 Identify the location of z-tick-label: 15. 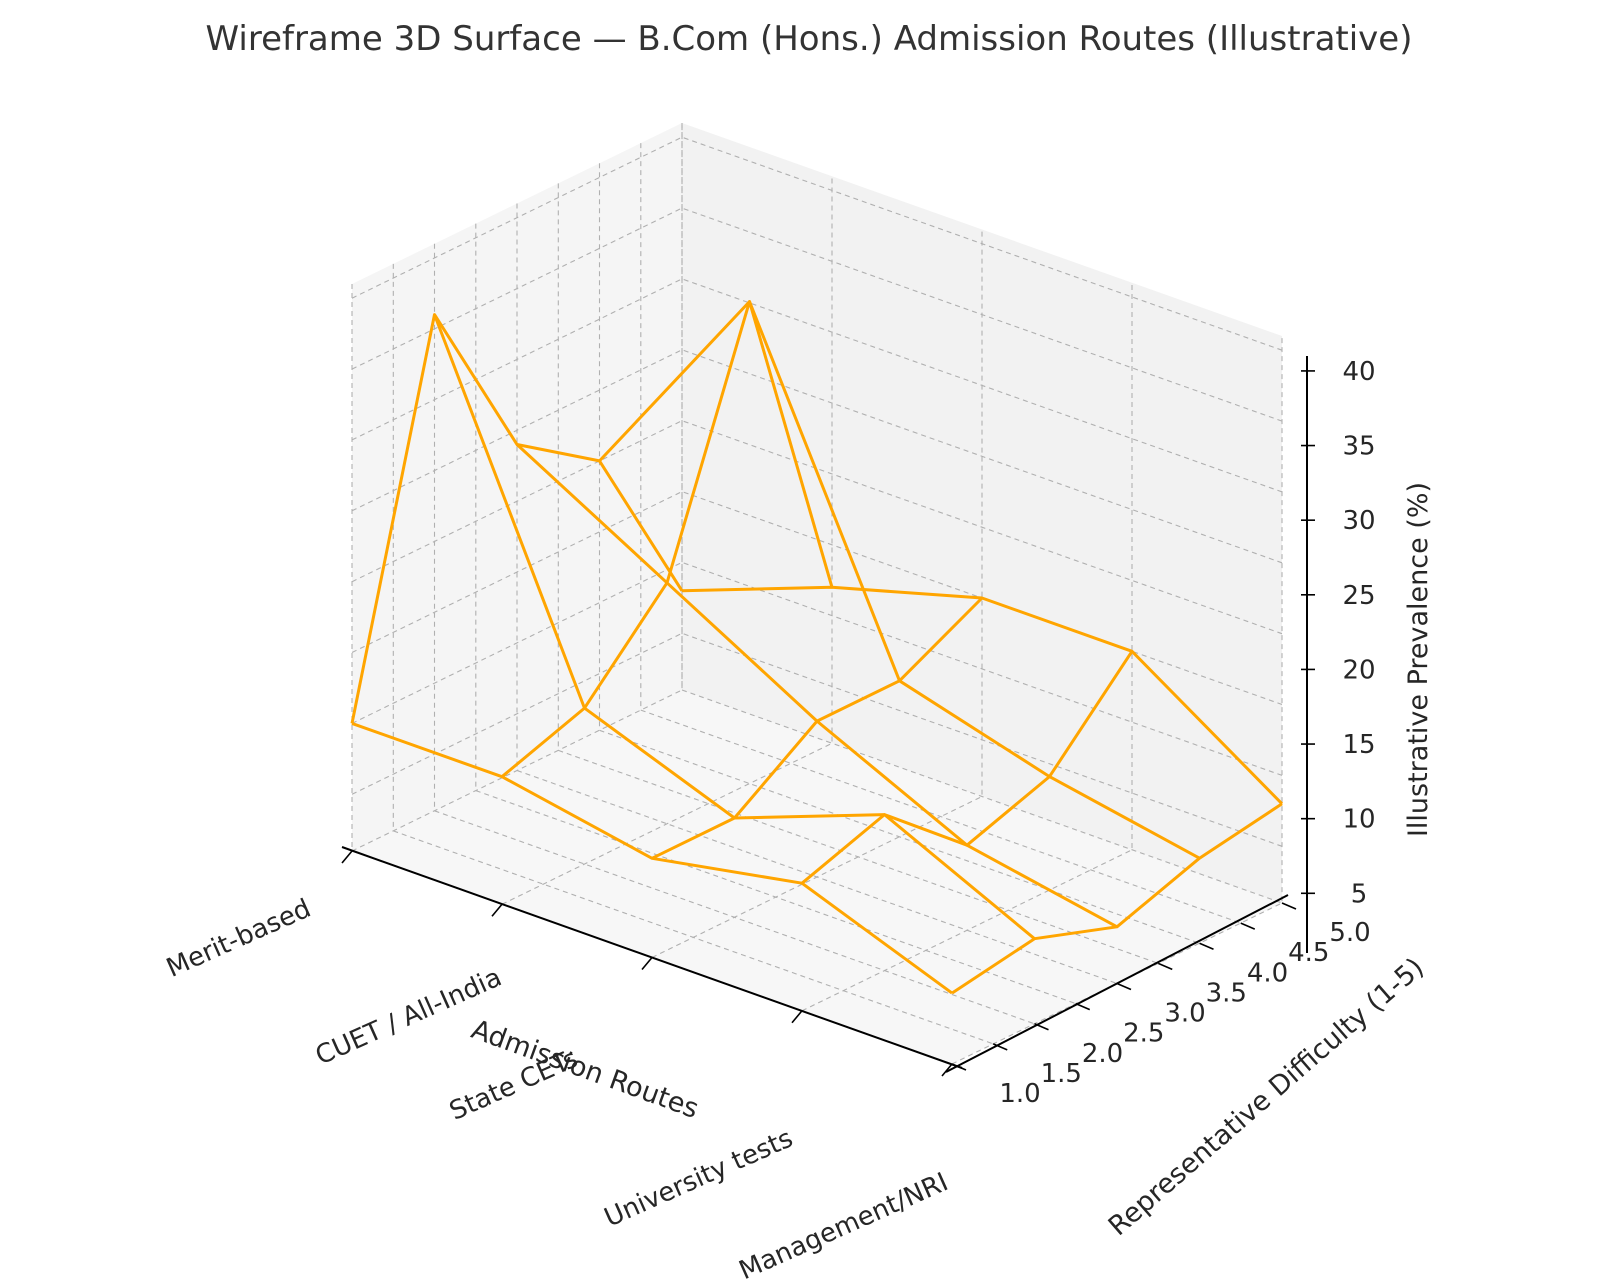
(1358, 745).